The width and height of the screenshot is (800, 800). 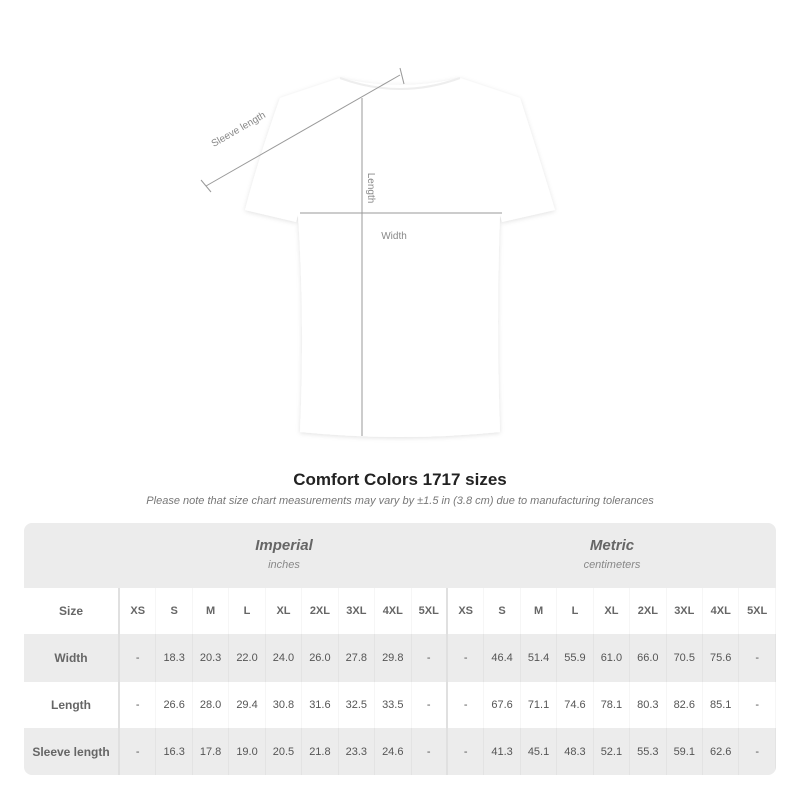 I want to click on table-cell: 33.5, so click(x=393, y=705).